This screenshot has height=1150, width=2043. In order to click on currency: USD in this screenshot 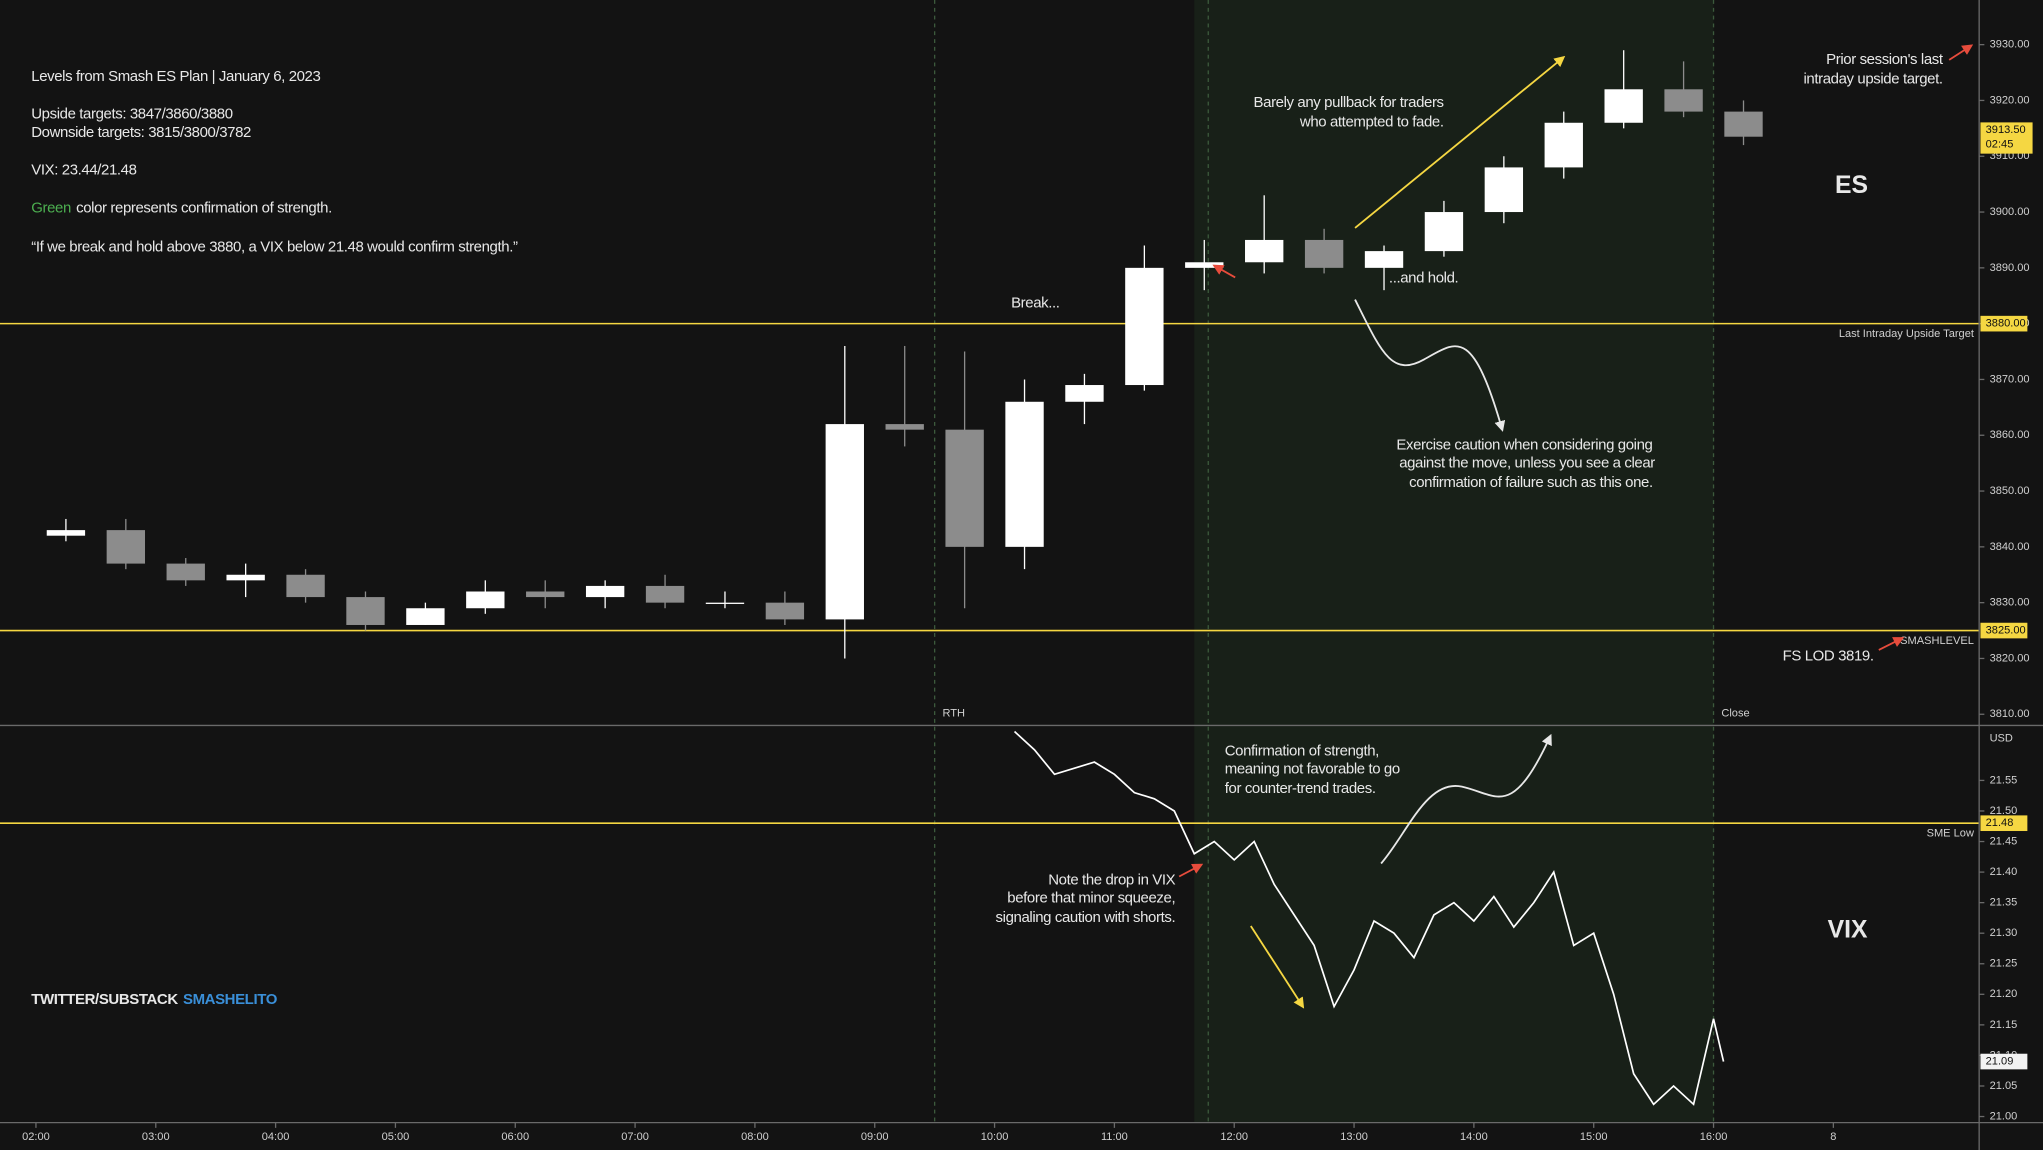, I will do `click(2001, 738)`.